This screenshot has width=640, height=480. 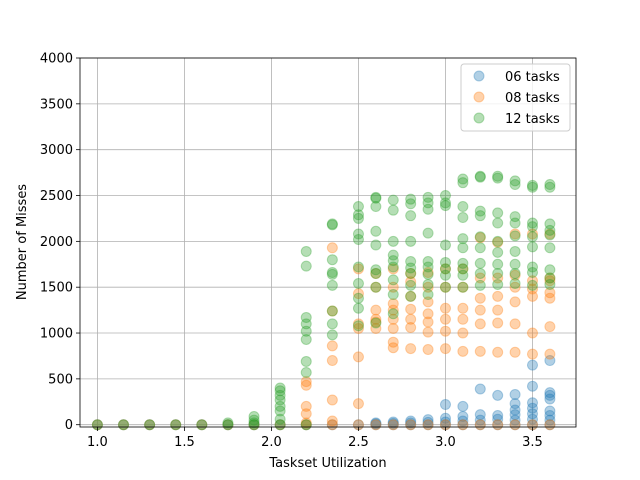 I want to click on legend-label-12-tasks: 12 tasks, so click(x=532, y=119).